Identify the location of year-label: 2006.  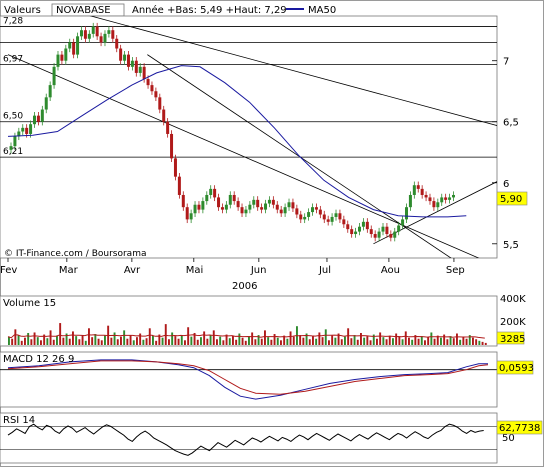
(244, 286).